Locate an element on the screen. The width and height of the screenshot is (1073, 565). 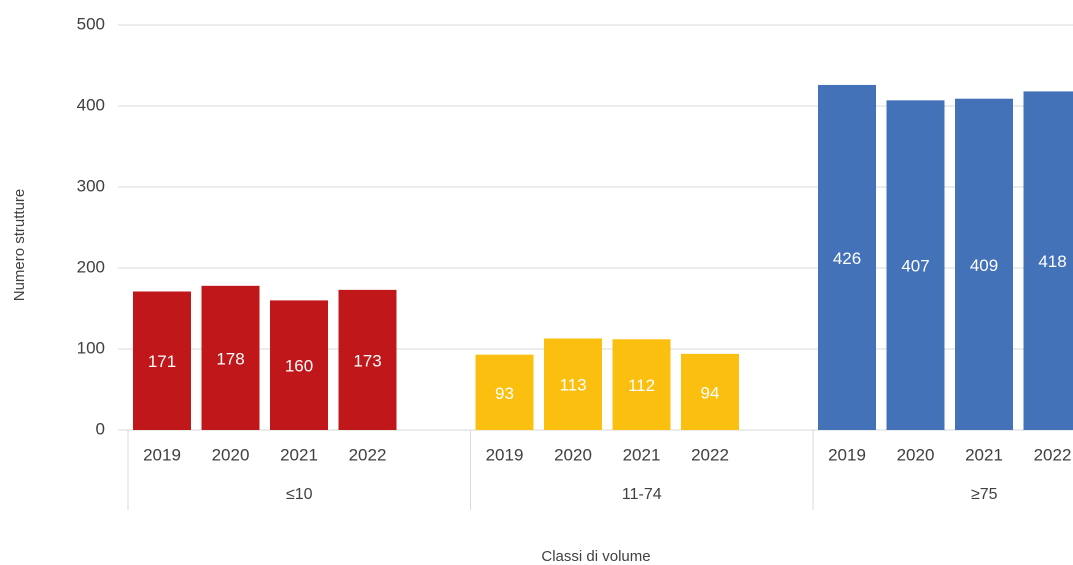
data-label: 426 is located at coordinates (847, 258).